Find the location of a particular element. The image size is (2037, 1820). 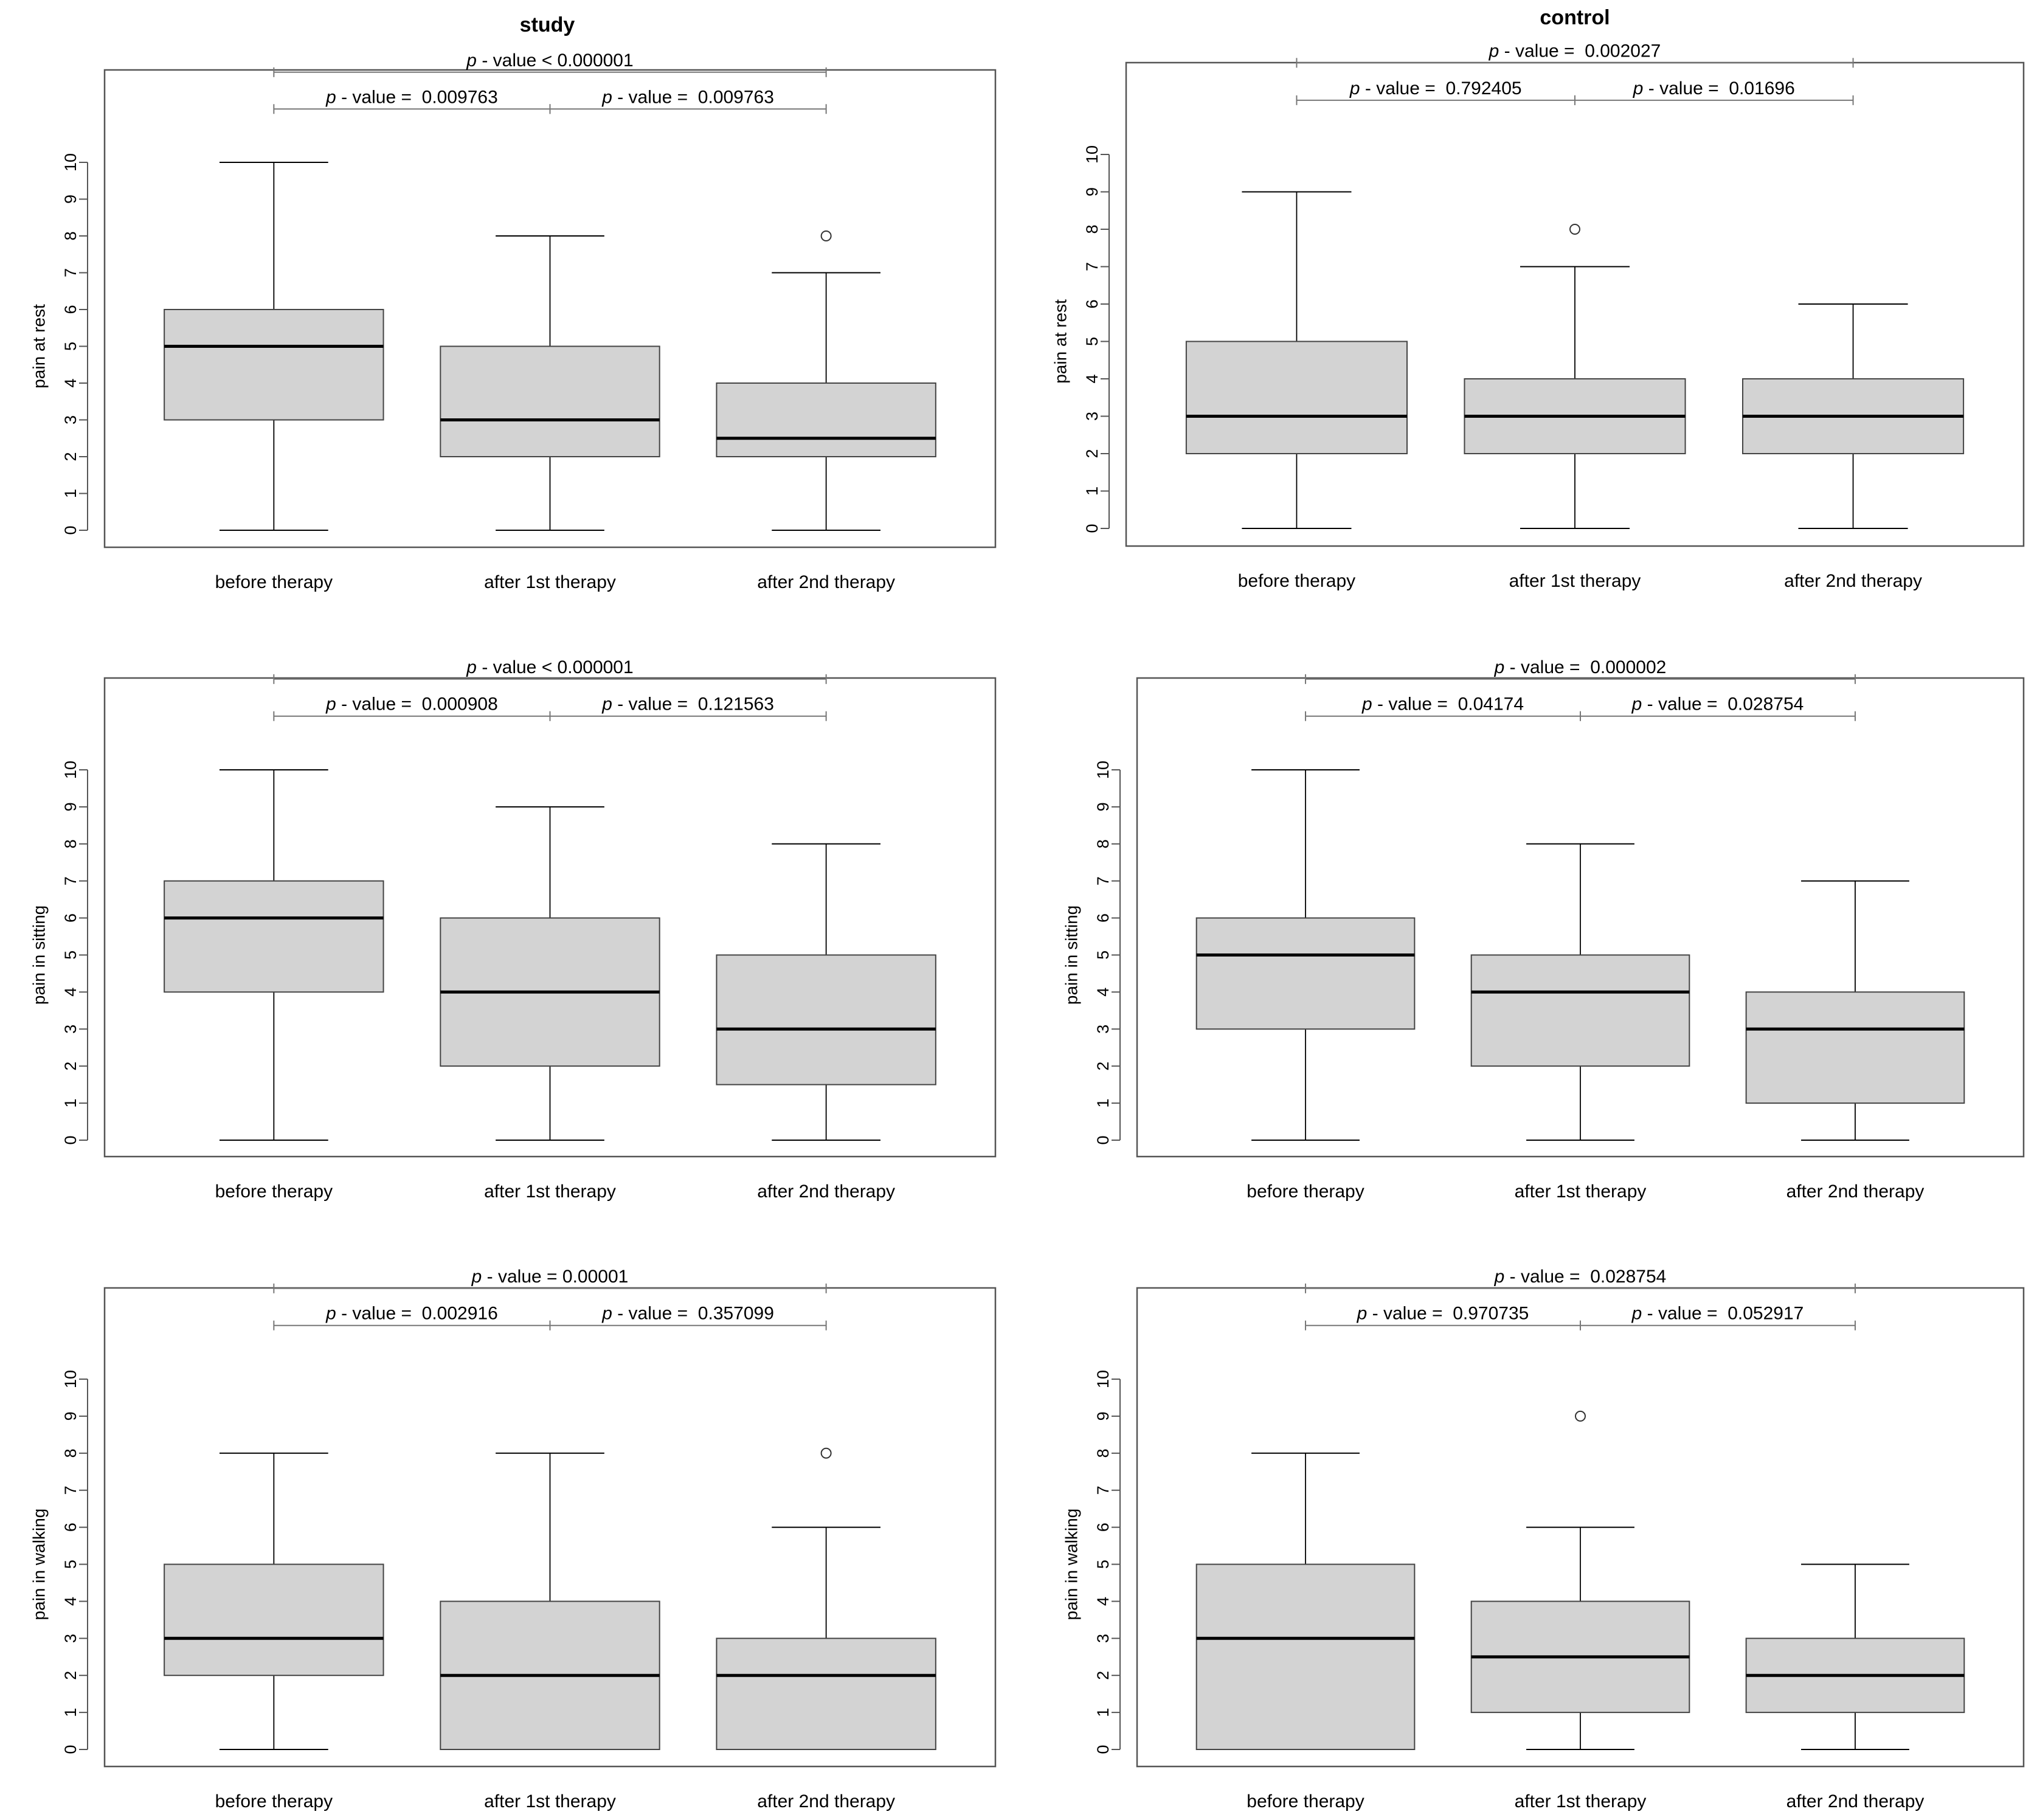

pvalue-label: p - value = 0.000002 is located at coordinates (1580, 667).